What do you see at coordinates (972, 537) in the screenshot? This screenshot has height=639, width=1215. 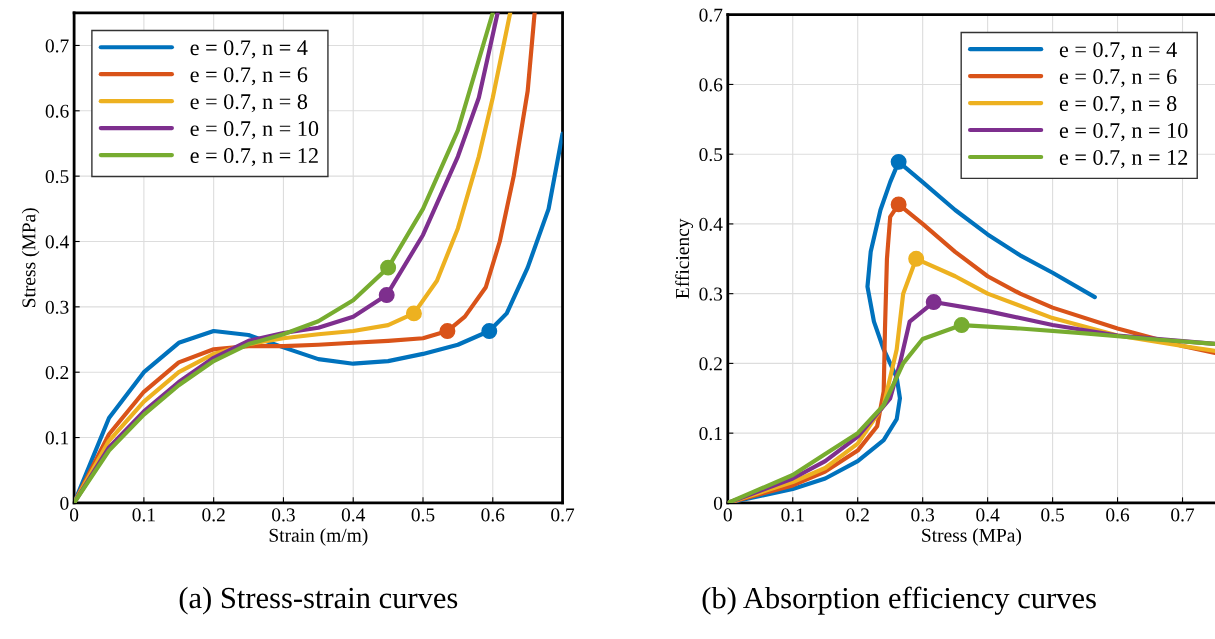 I see `x-axis-title: Stress (MPa)` at bounding box center [972, 537].